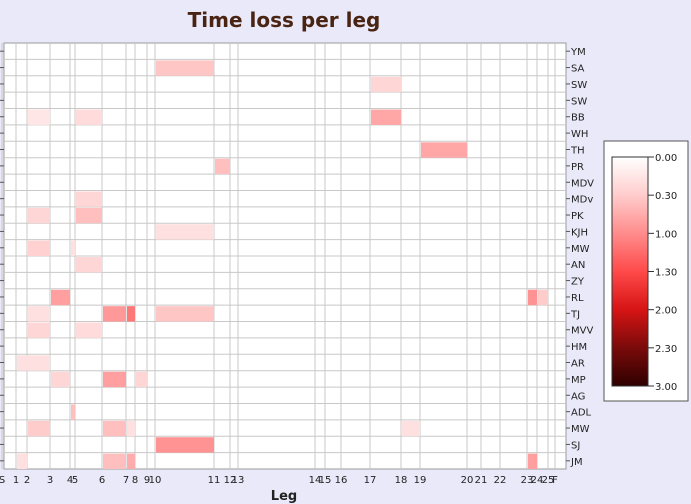 Image resolution: width=691 pixels, height=504 pixels. What do you see at coordinates (230, 480) in the screenshot?
I see `x-tick-label: 12` at bounding box center [230, 480].